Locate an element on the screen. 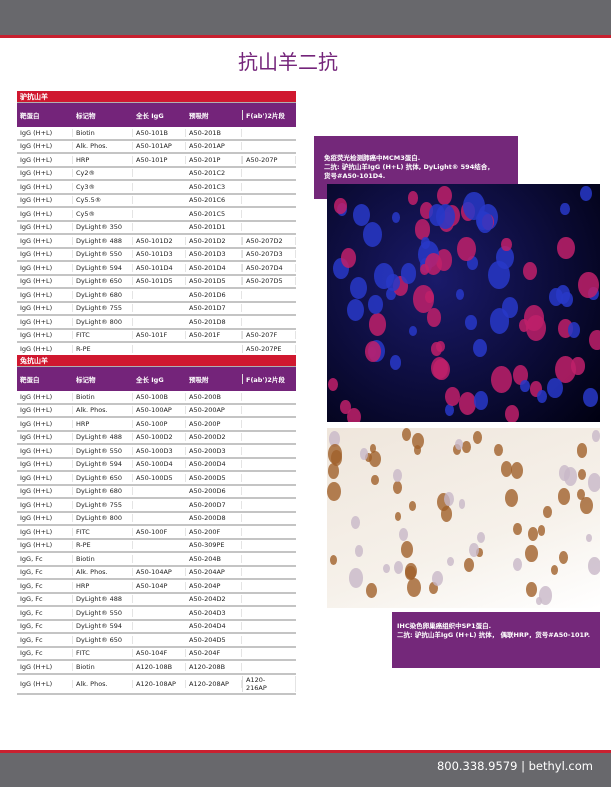 The height and width of the screenshot is (787, 611). table-cell: A50-201D3 is located at coordinates (214, 254).